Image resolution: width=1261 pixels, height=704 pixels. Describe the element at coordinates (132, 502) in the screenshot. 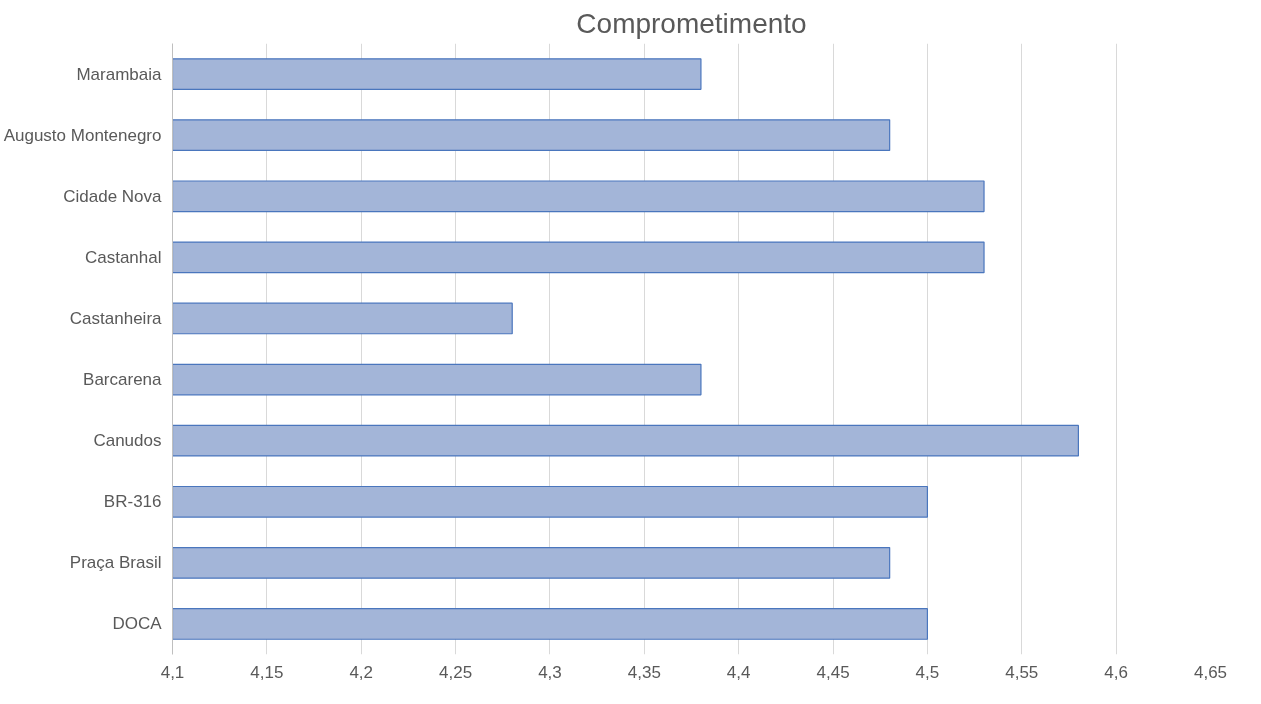

I see `y-tick-label: BR-316` at that location.